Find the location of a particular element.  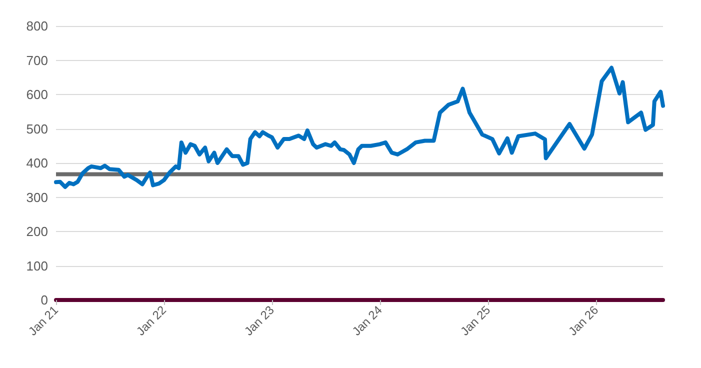

y-tick-label: 500 is located at coordinates (37, 128).